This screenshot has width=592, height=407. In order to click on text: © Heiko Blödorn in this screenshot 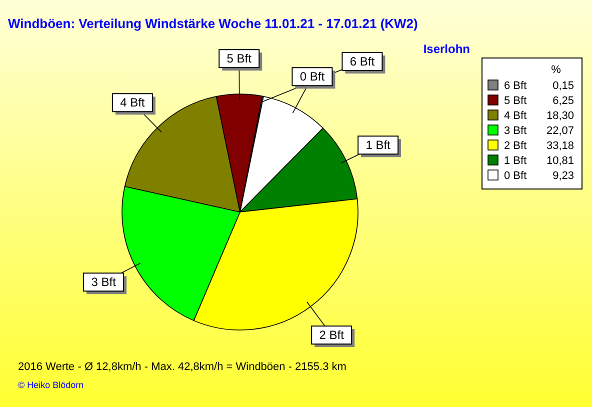, I will do `click(51, 385)`.